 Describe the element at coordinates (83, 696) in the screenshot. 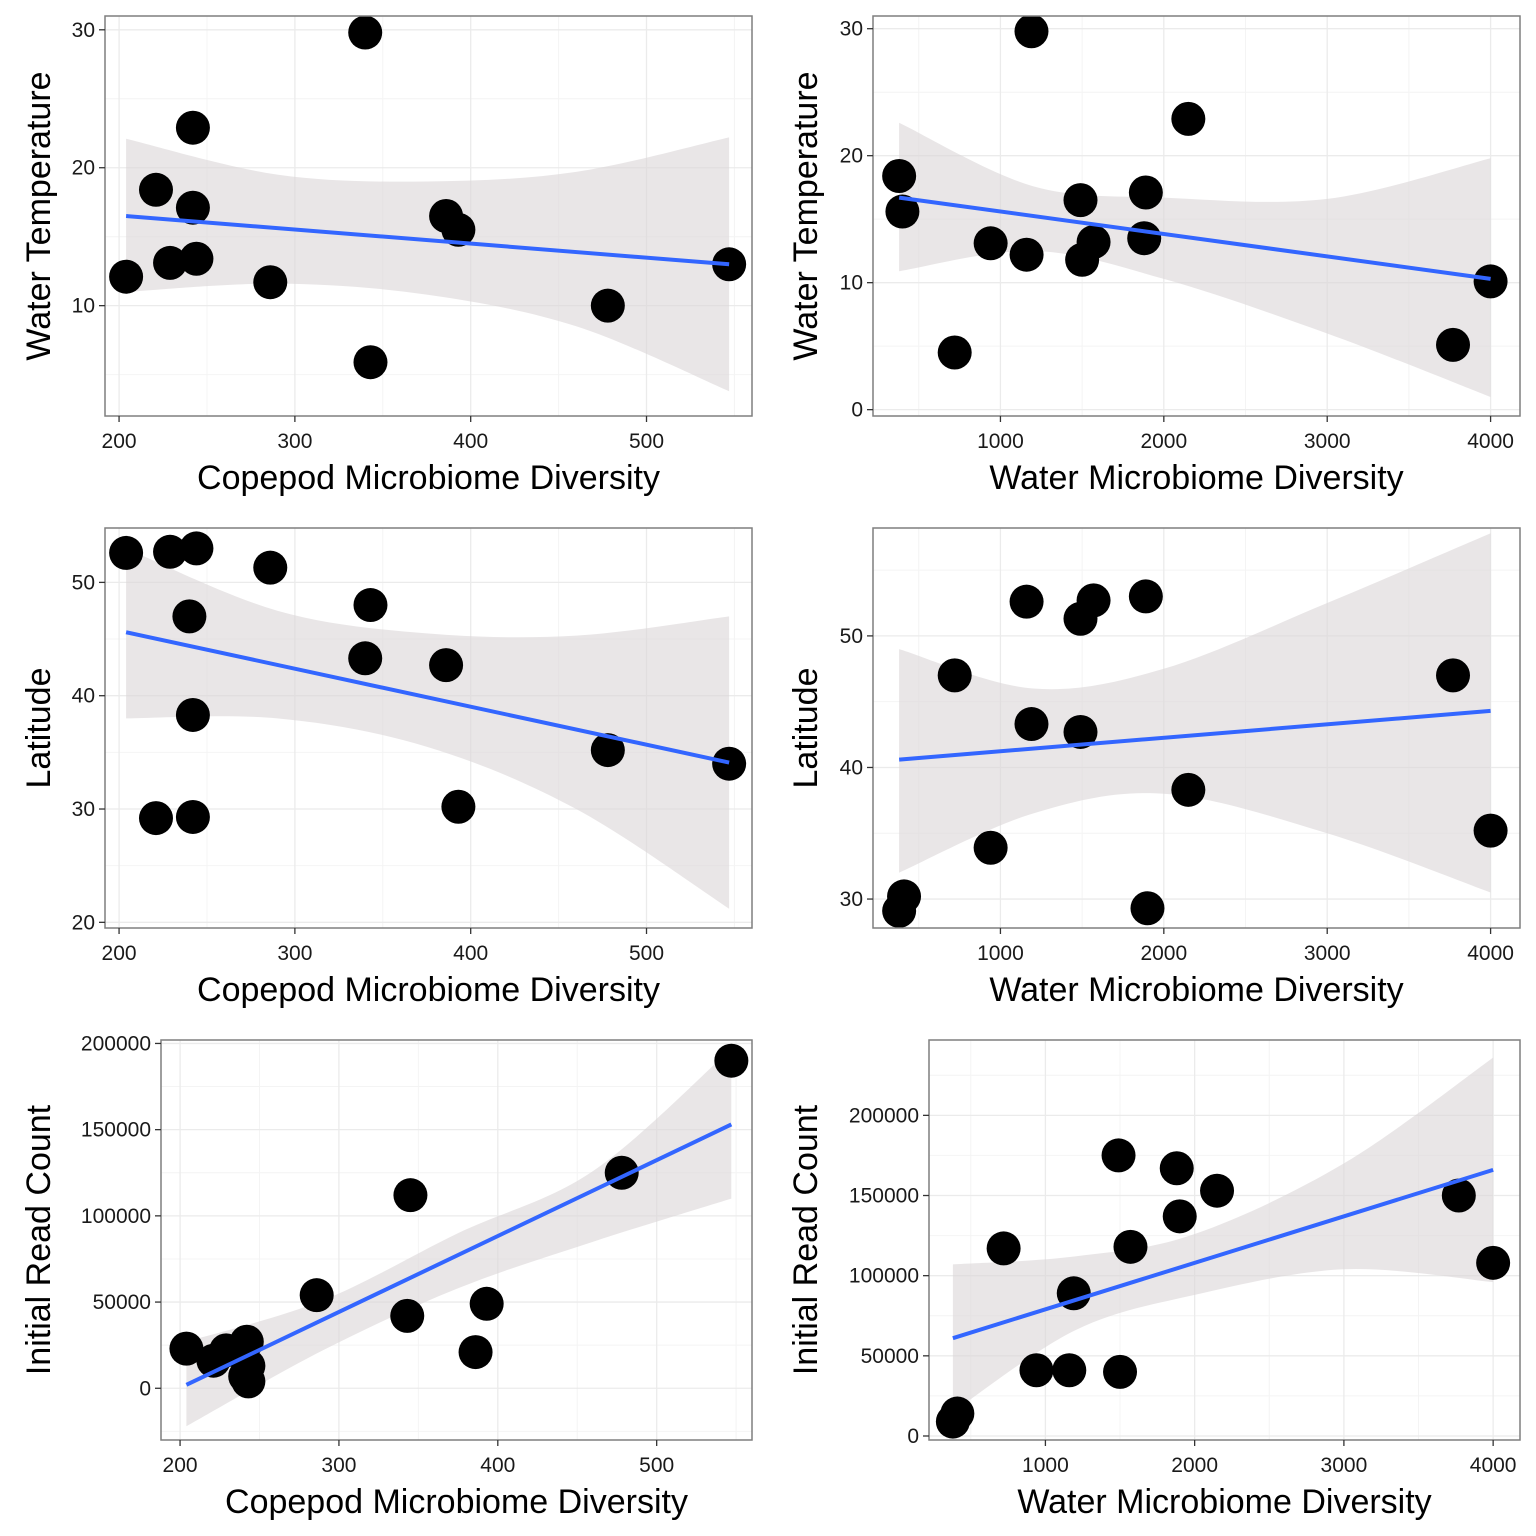

I see `y-tick-label: 40` at that location.